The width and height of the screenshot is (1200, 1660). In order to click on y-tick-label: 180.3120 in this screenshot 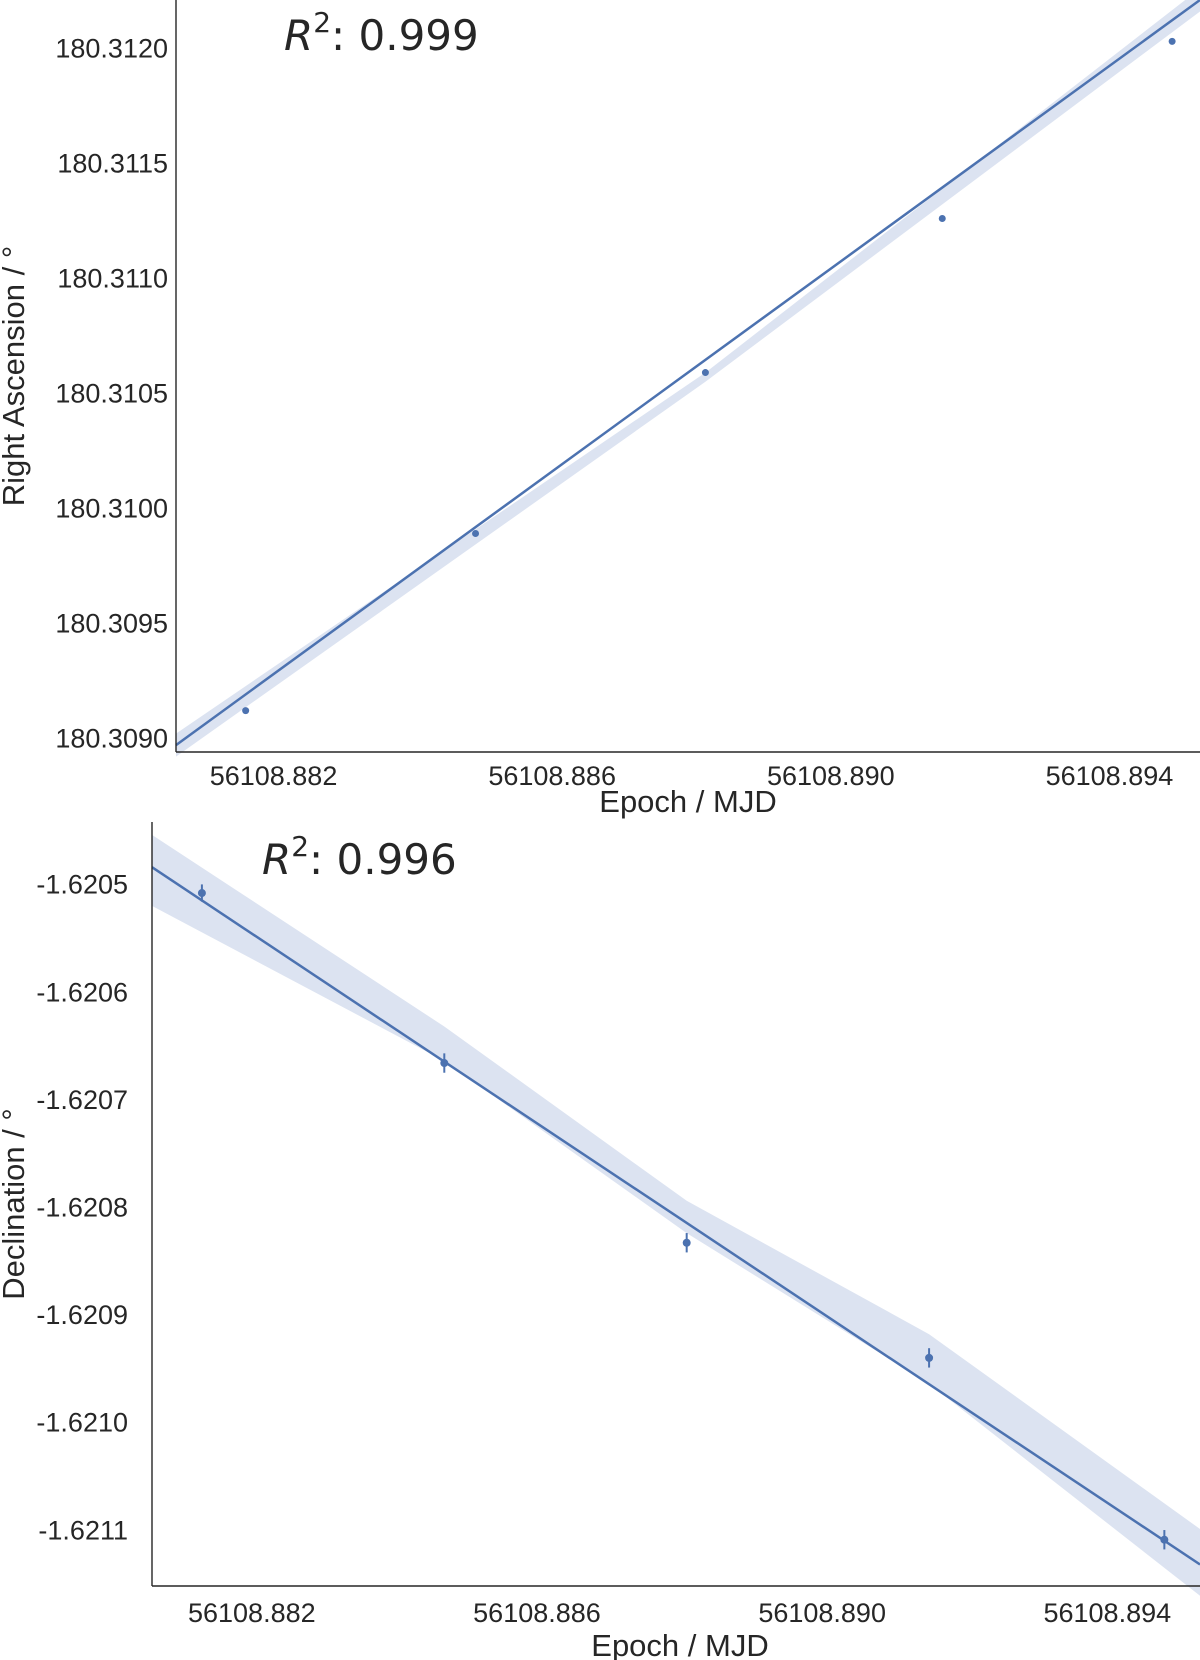, I will do `click(111, 49)`.